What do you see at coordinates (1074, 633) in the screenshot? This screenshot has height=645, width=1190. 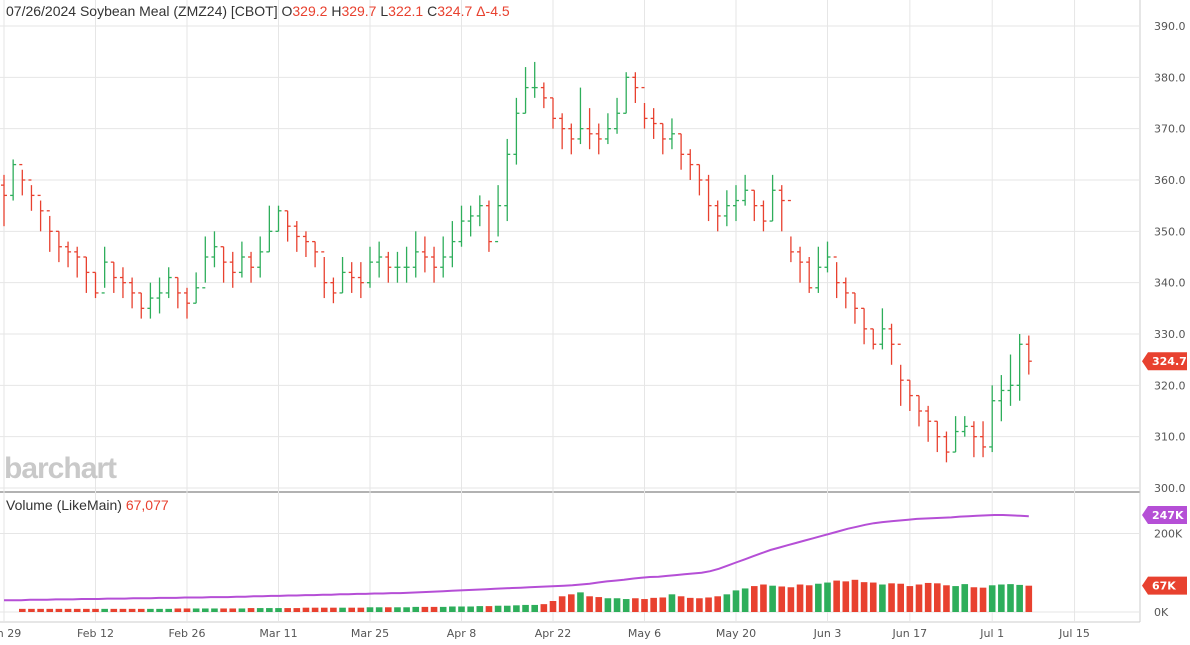 I see `date-tick-label: Jul 15` at bounding box center [1074, 633].